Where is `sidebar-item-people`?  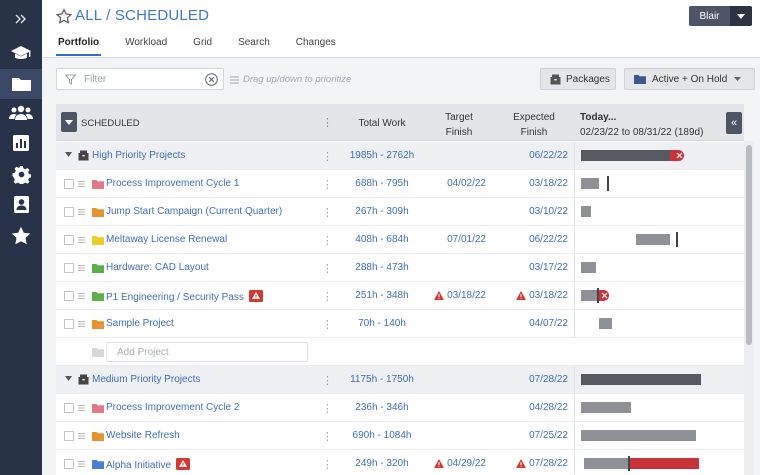
sidebar-item-people is located at coordinates (21, 113).